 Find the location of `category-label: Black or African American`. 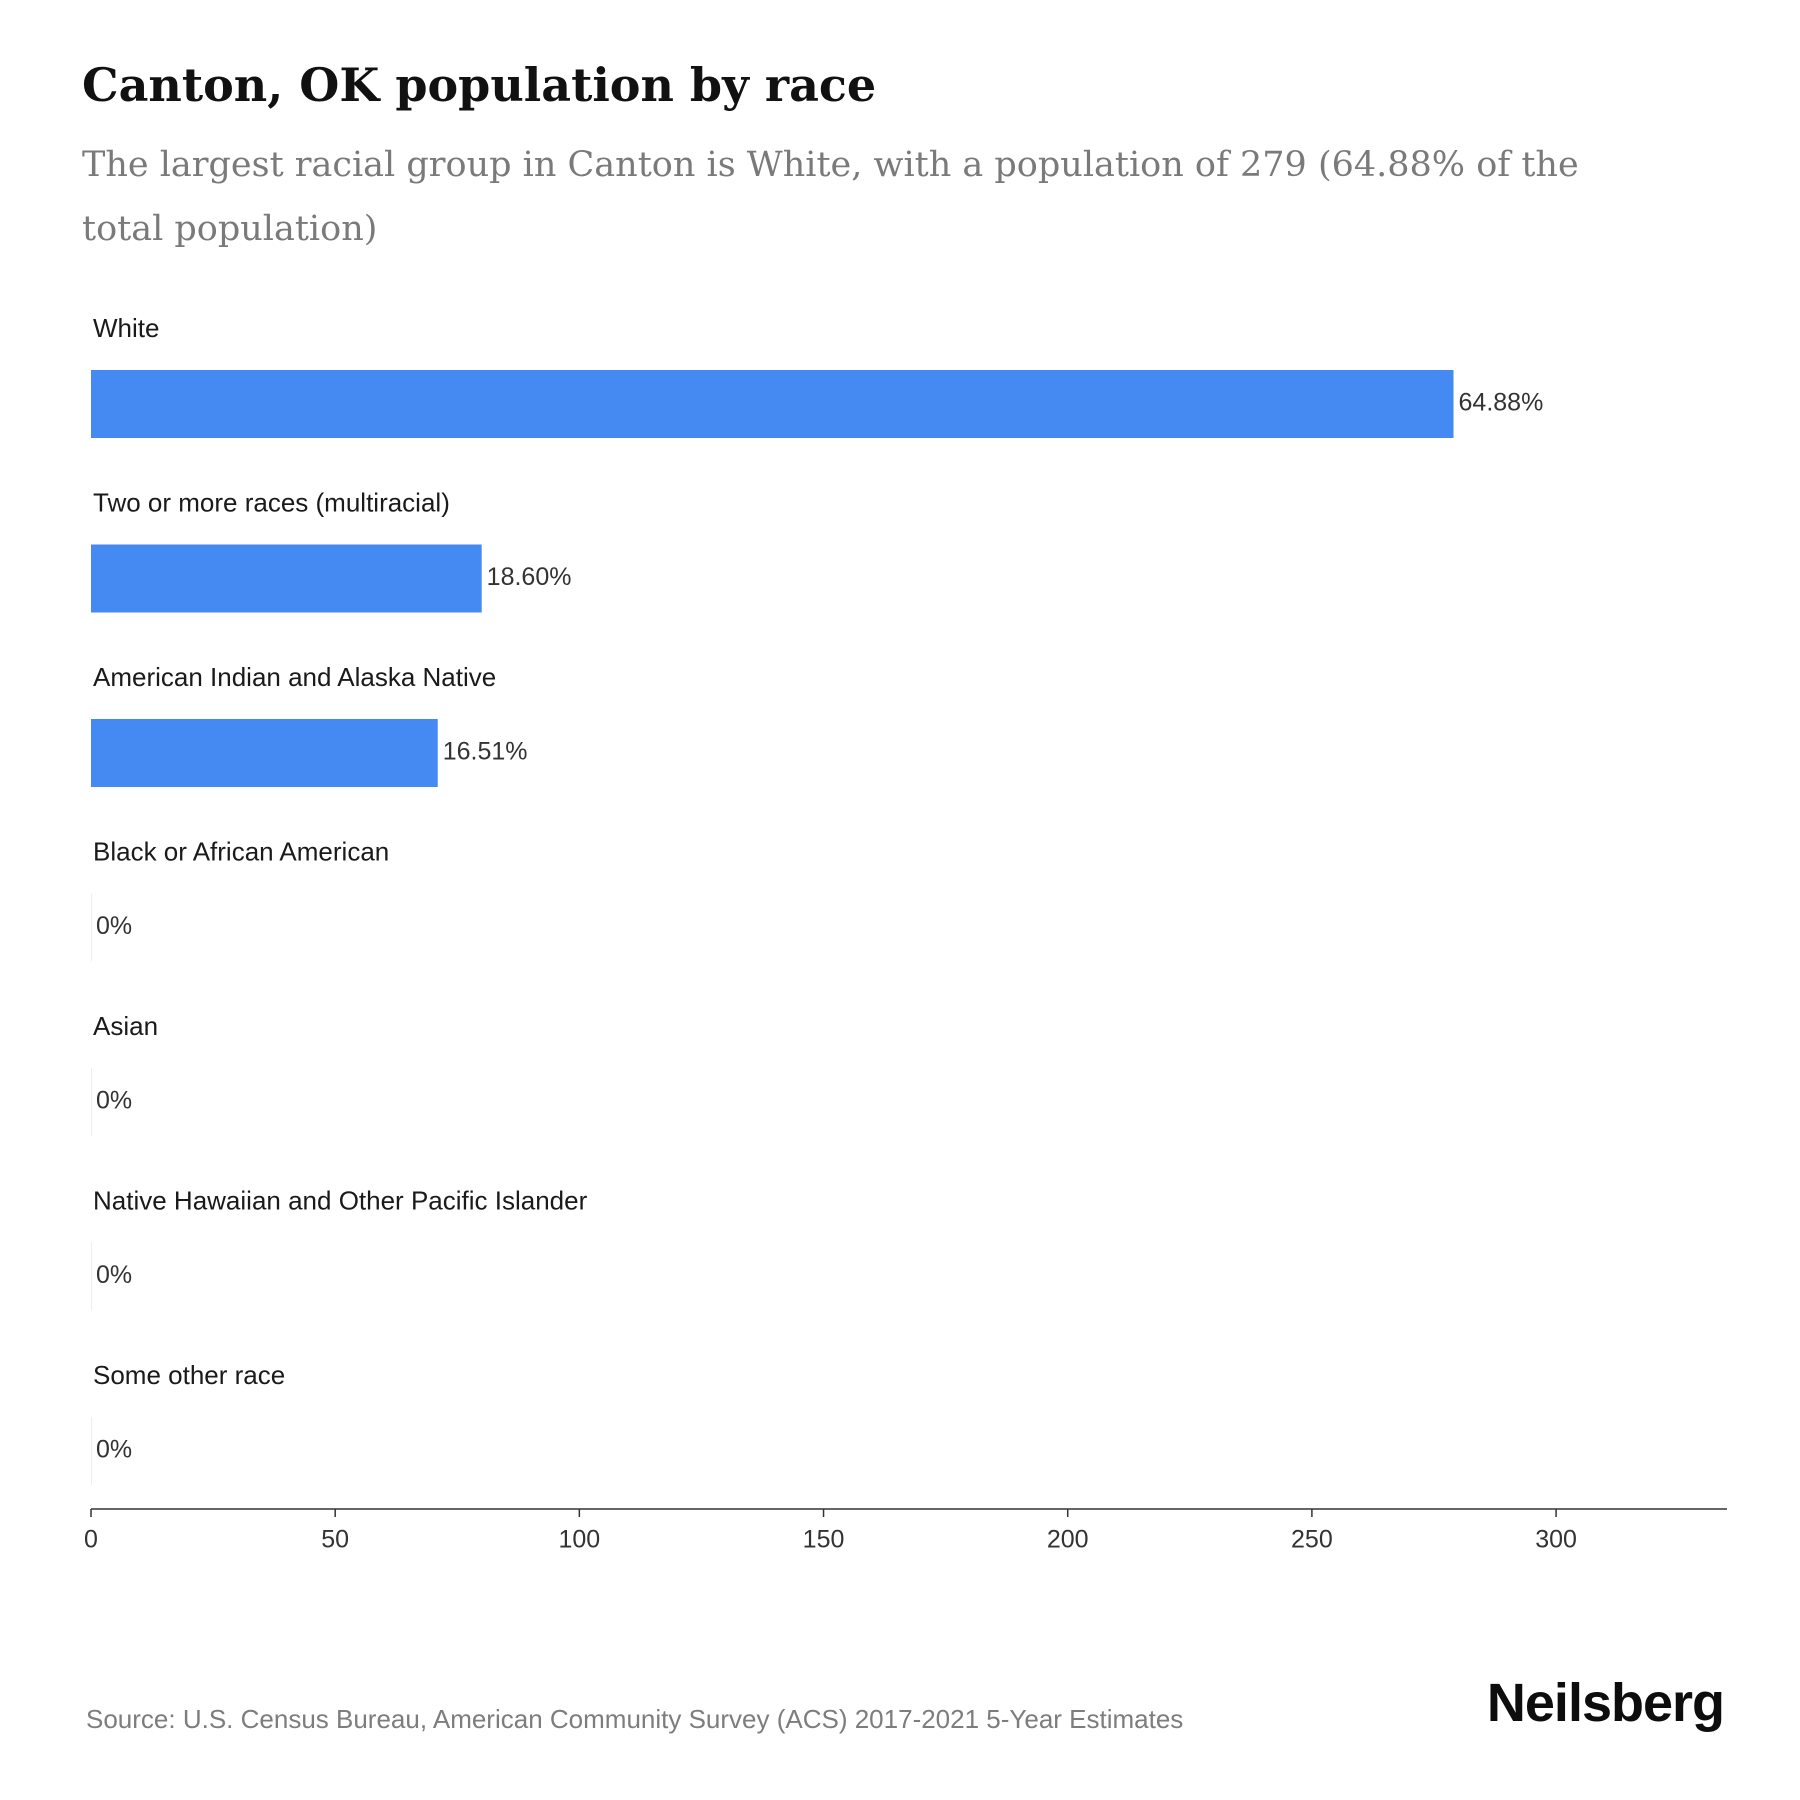

category-label: Black or African American is located at coordinates (241, 851).